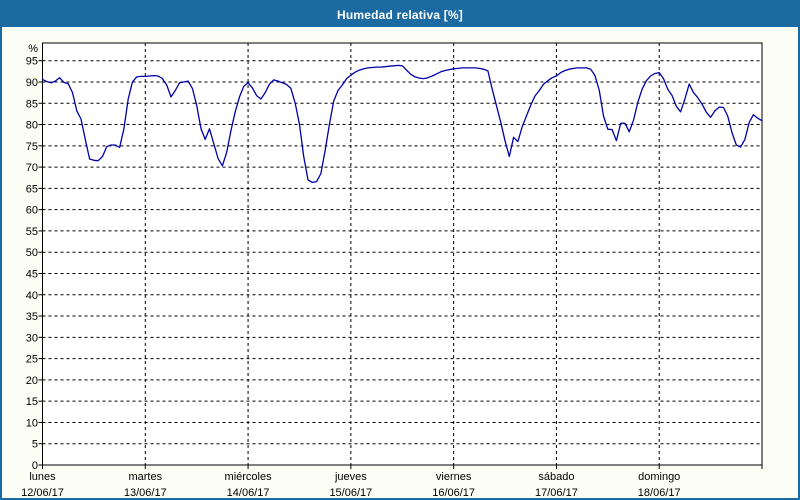  Describe the element at coordinates (145, 493) in the screenshot. I see `date-label: 13/06/17` at that location.